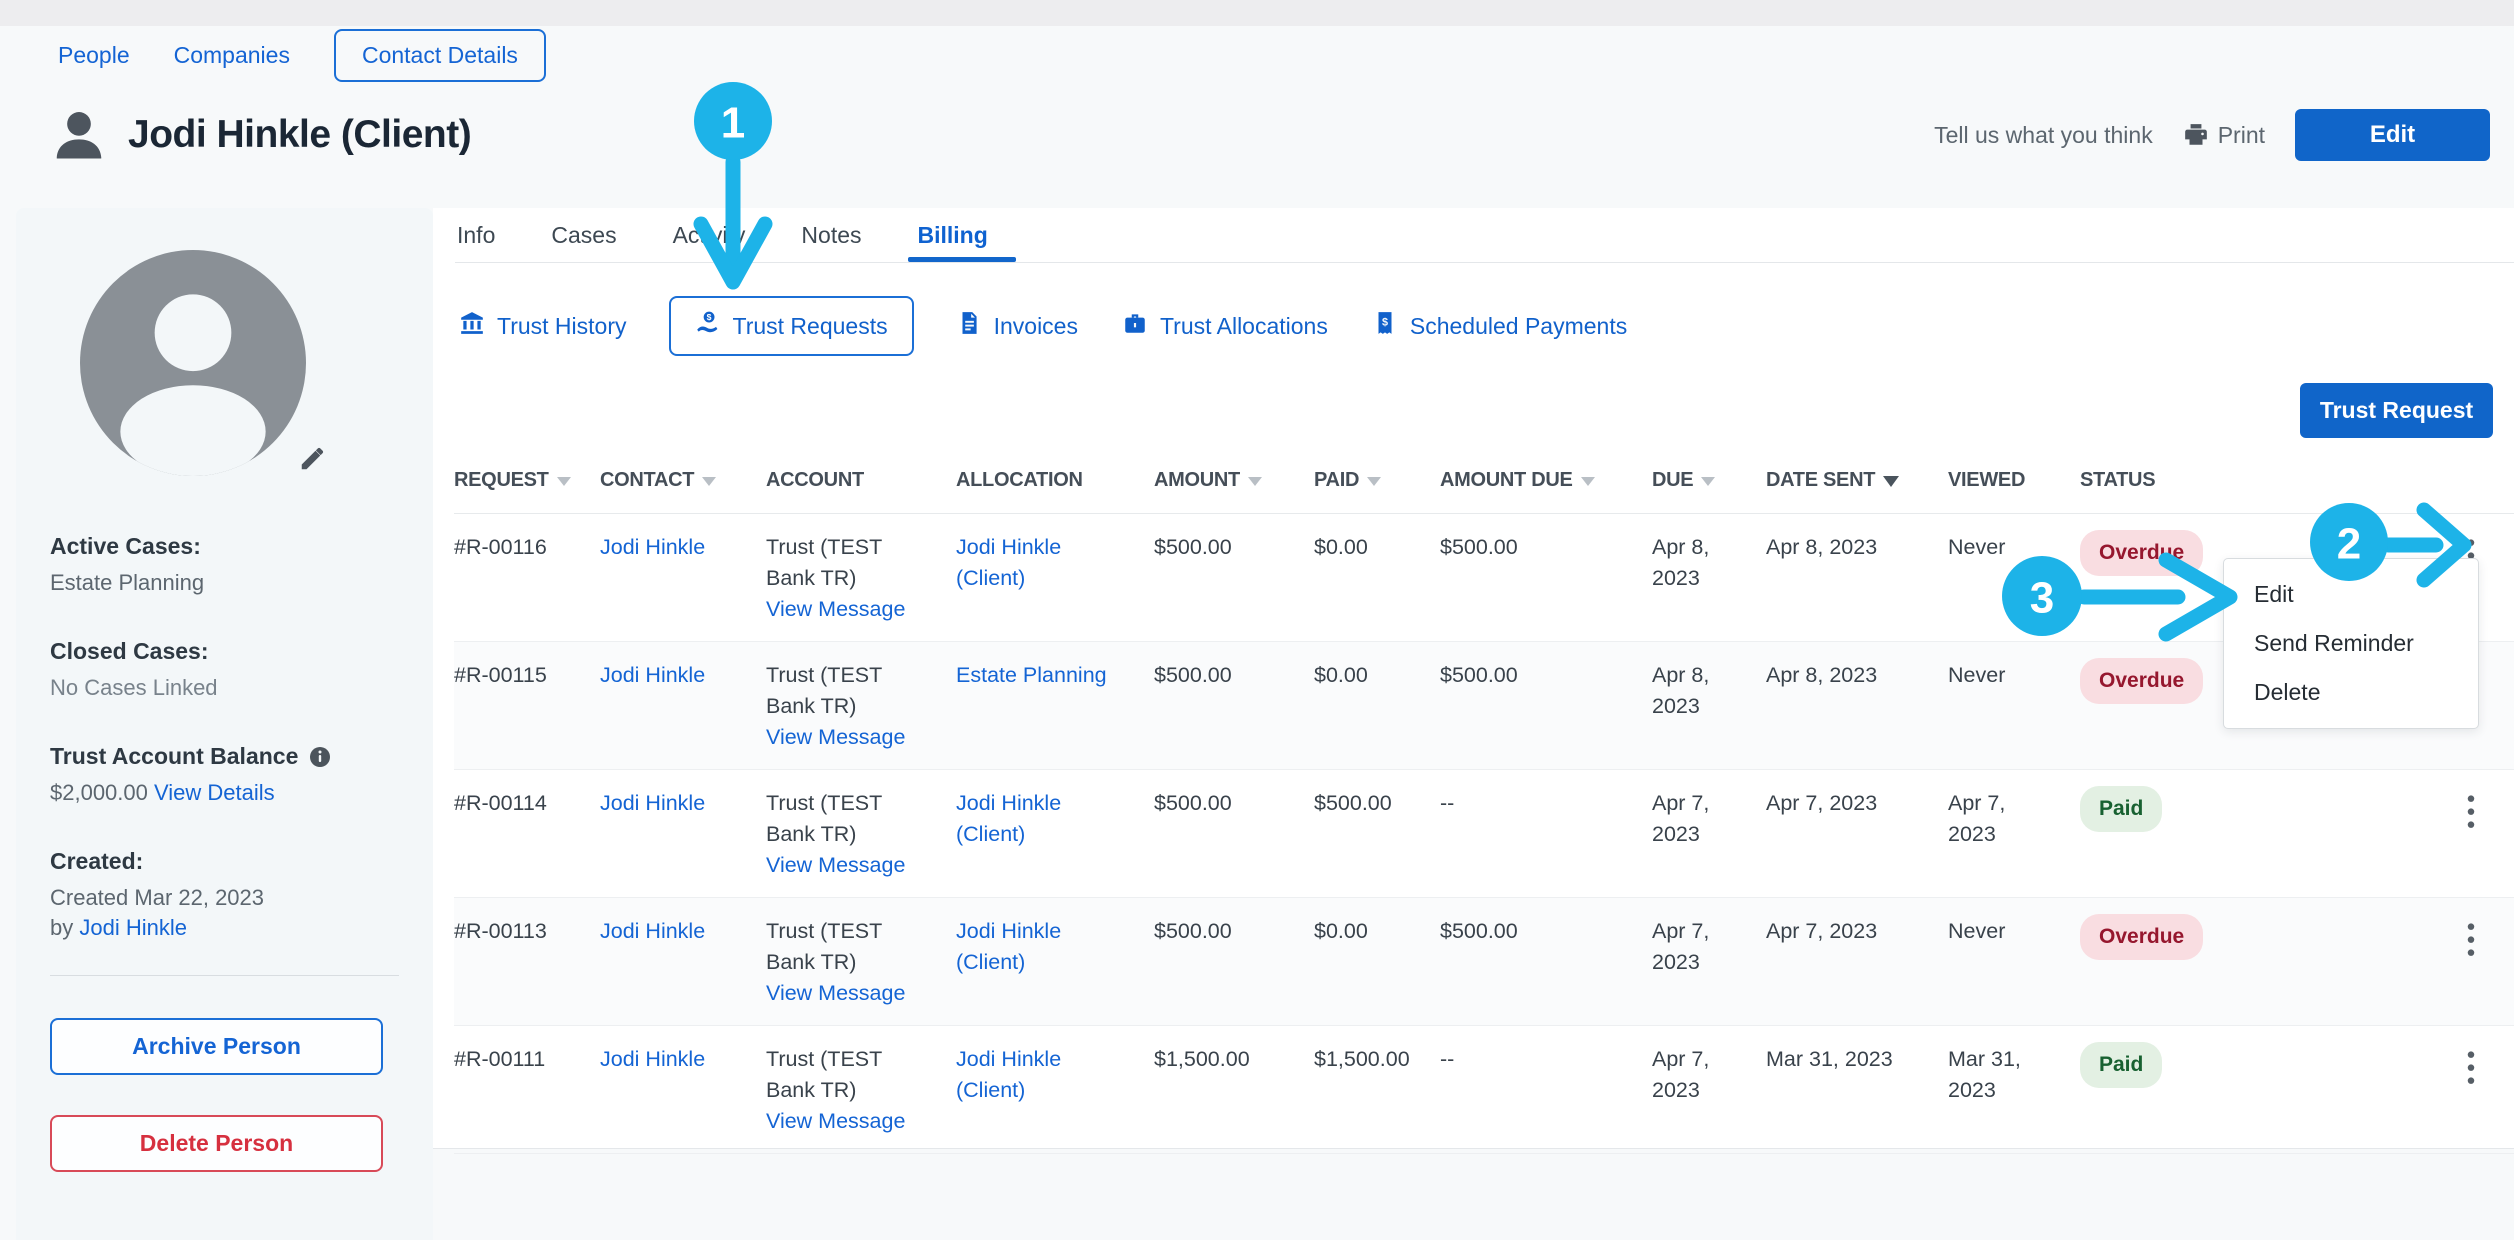 This screenshot has height=1240, width=2514. Describe the element at coordinates (214, 792) in the screenshot. I see `view-details-link: View Details` at that location.